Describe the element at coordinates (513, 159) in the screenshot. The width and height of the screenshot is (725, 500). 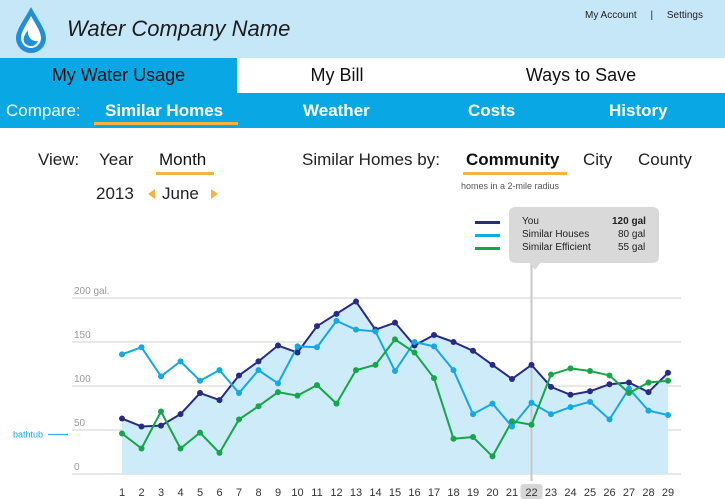
I see `similar-by-community: Community` at that location.